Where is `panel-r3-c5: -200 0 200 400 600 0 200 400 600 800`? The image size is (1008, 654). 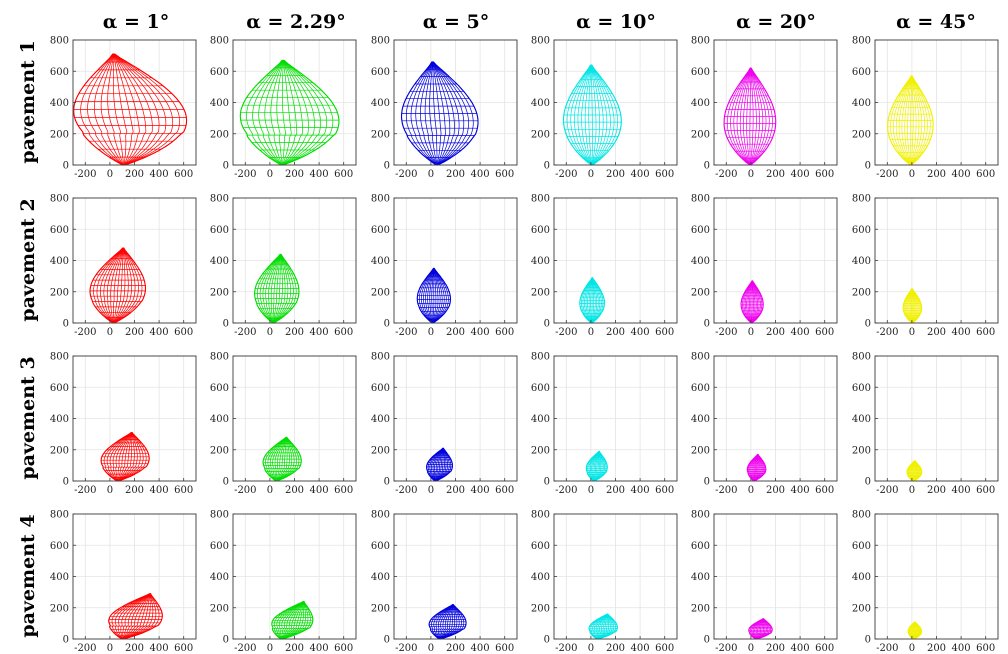
panel-r3-c5: -200 0 200 400 600 0 200 400 600 800 is located at coordinates (764, 424).